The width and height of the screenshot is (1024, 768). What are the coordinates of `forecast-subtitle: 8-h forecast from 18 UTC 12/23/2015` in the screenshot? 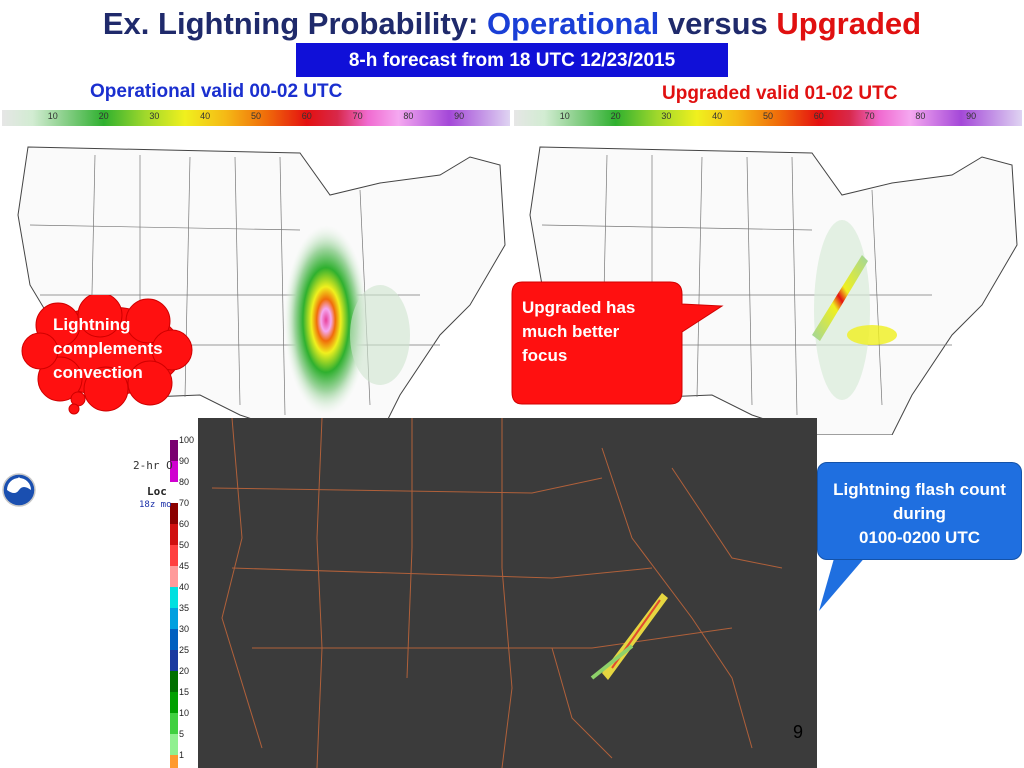 It's located at (512, 60).